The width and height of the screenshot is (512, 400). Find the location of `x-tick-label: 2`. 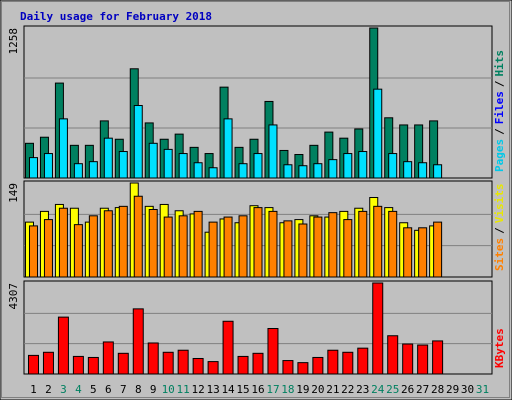

x-tick-label: 2 is located at coordinates (48, 389).